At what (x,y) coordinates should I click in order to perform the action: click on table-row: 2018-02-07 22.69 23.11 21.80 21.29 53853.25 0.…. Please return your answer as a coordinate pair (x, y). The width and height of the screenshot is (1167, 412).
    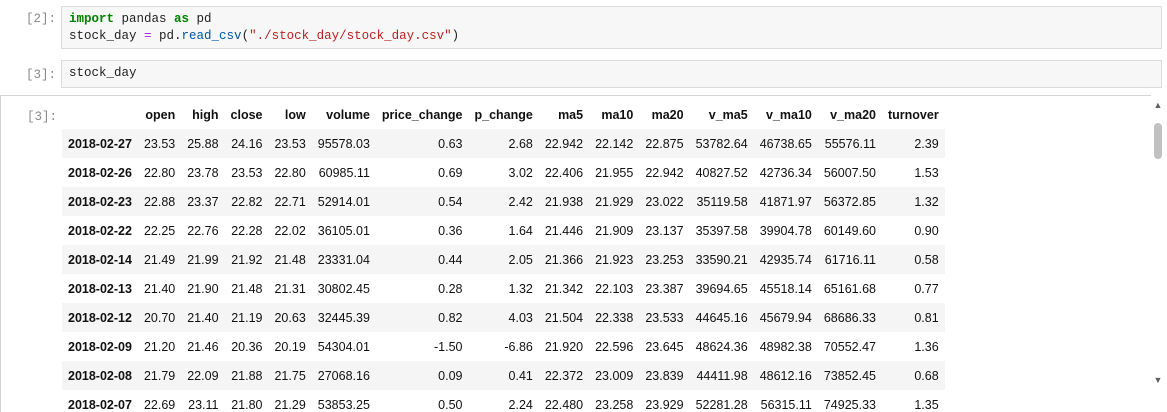
    Looking at the image, I should click on (503, 401).